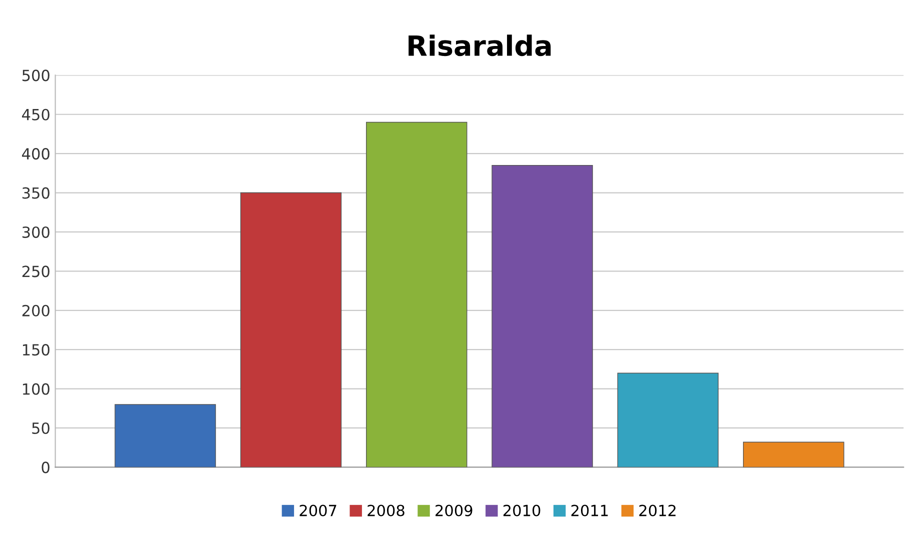 This screenshot has width=922, height=537. What do you see at coordinates (36, 154) in the screenshot?
I see `y-tick-label: 400` at bounding box center [36, 154].